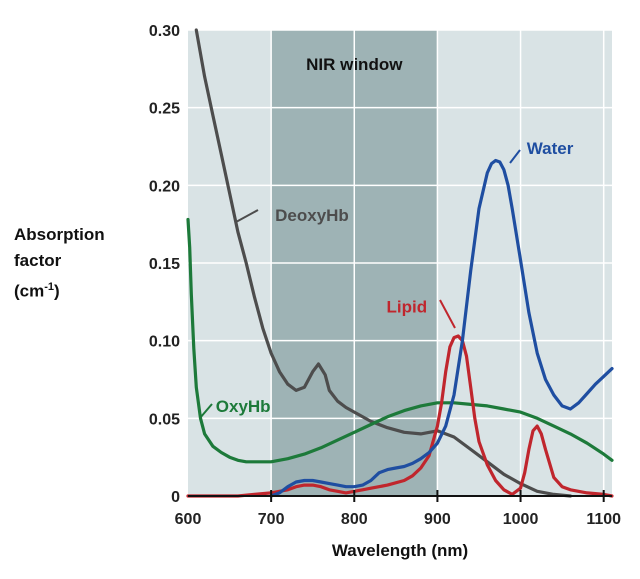  What do you see at coordinates (73, 263) in the screenshot?
I see `y-axis-label: Absorption factor (cm-1)` at bounding box center [73, 263].